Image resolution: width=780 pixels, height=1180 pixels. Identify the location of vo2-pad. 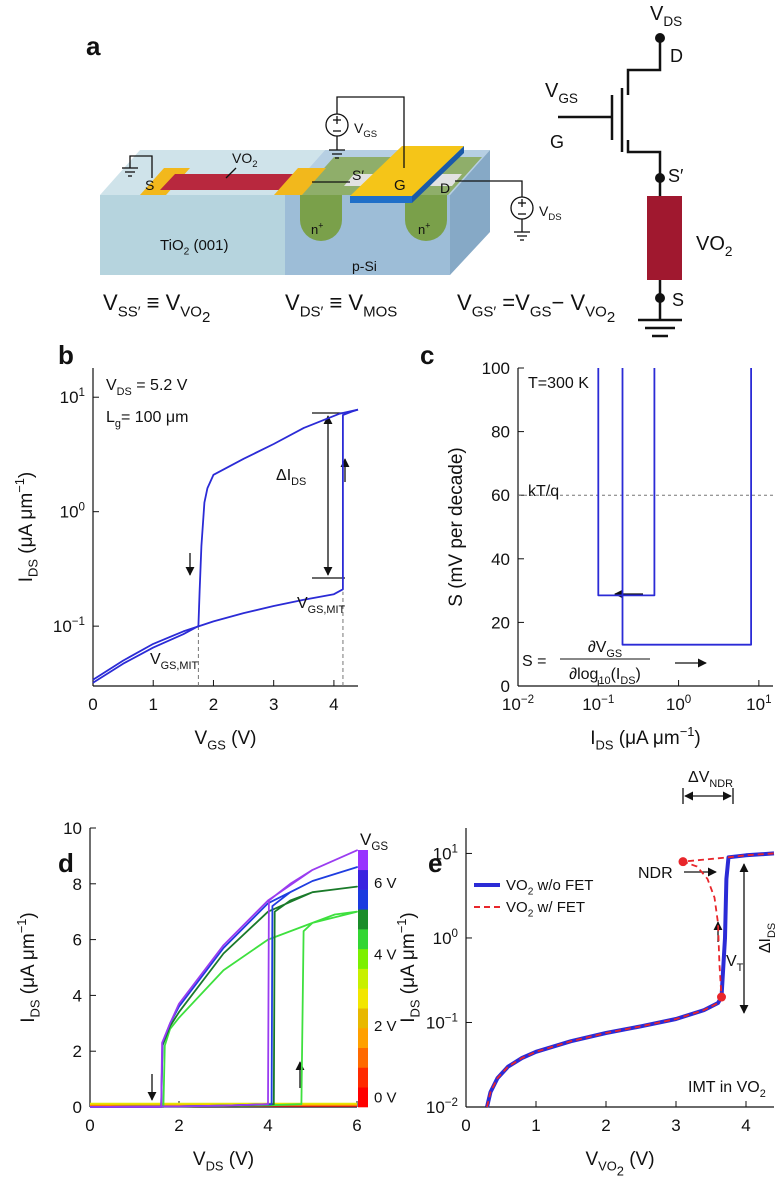
(300, 181).